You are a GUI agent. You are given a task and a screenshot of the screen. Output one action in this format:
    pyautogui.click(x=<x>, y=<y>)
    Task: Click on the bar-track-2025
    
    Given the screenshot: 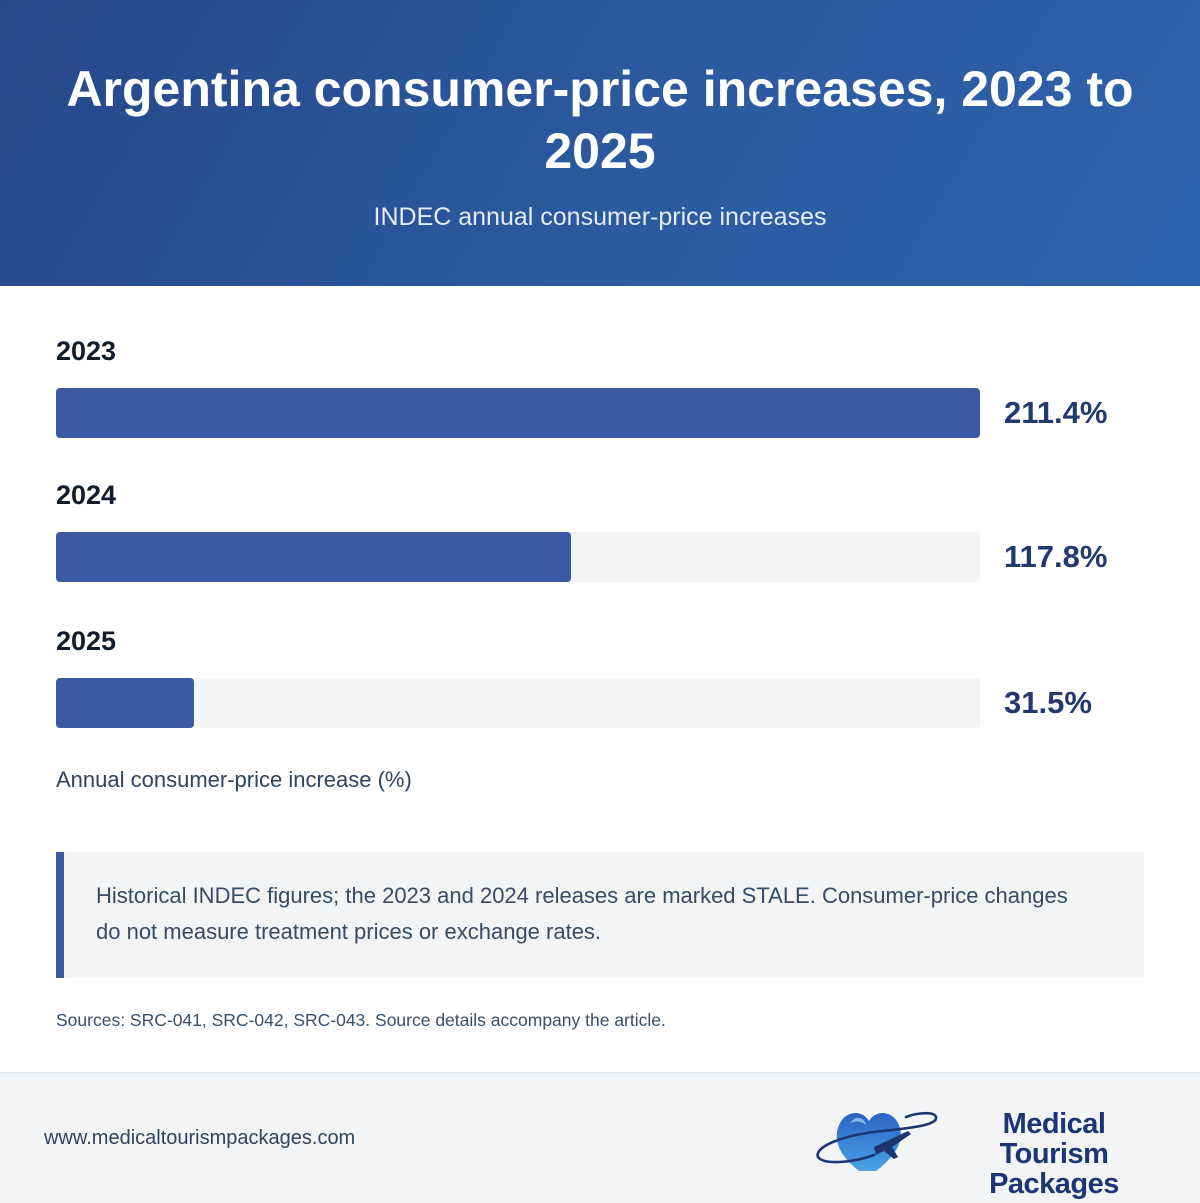 What is the action you would take?
    pyautogui.click(x=518, y=703)
    